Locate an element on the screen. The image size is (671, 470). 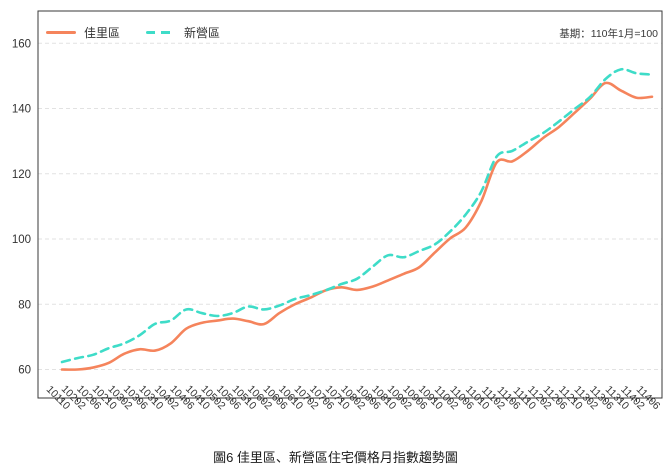
legend-item-jiali: 佳里區 is located at coordinates (83, 32).